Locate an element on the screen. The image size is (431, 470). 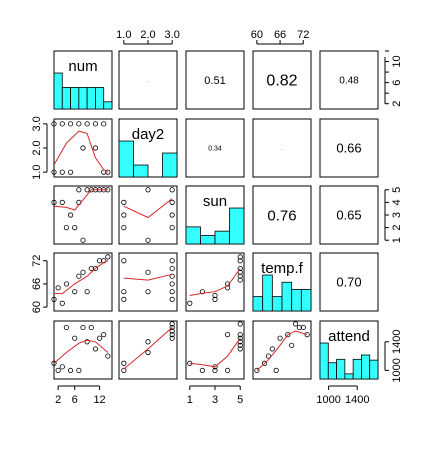
panel-frame-r0-c1 is located at coordinates (148, 80).